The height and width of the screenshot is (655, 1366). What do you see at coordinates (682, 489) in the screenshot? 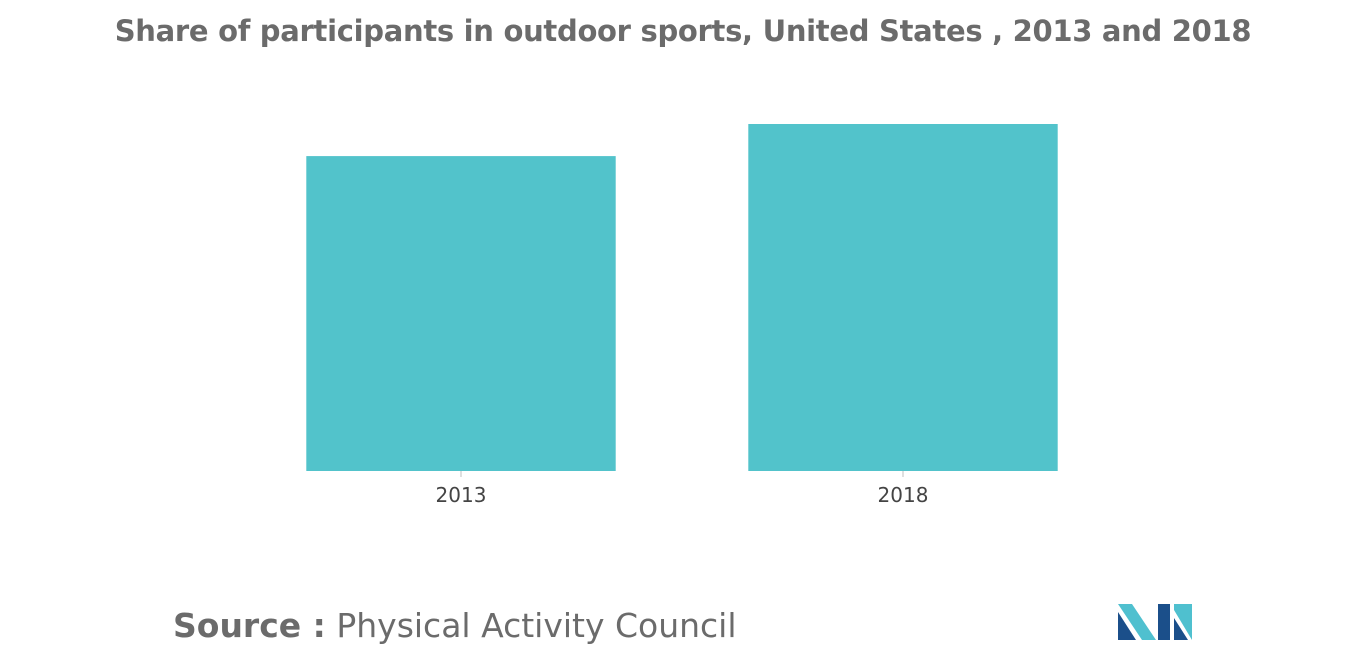
I see `x-axis-ticks: 2013 2018` at bounding box center [682, 489].